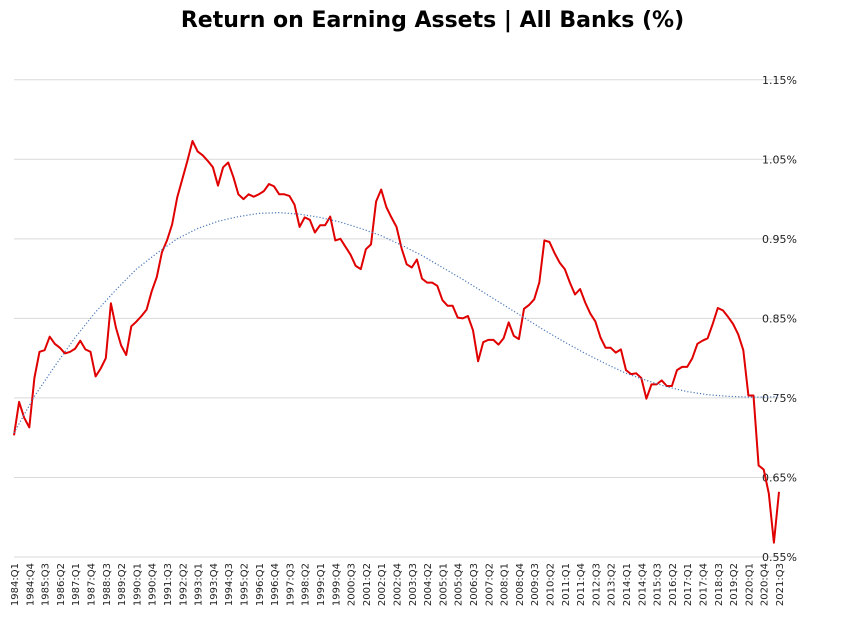 Image resolution: width=865 pixels, height=642 pixels. Describe the element at coordinates (688, 584) in the screenshot. I see `x-tick-label: 2017:Q1` at that location.